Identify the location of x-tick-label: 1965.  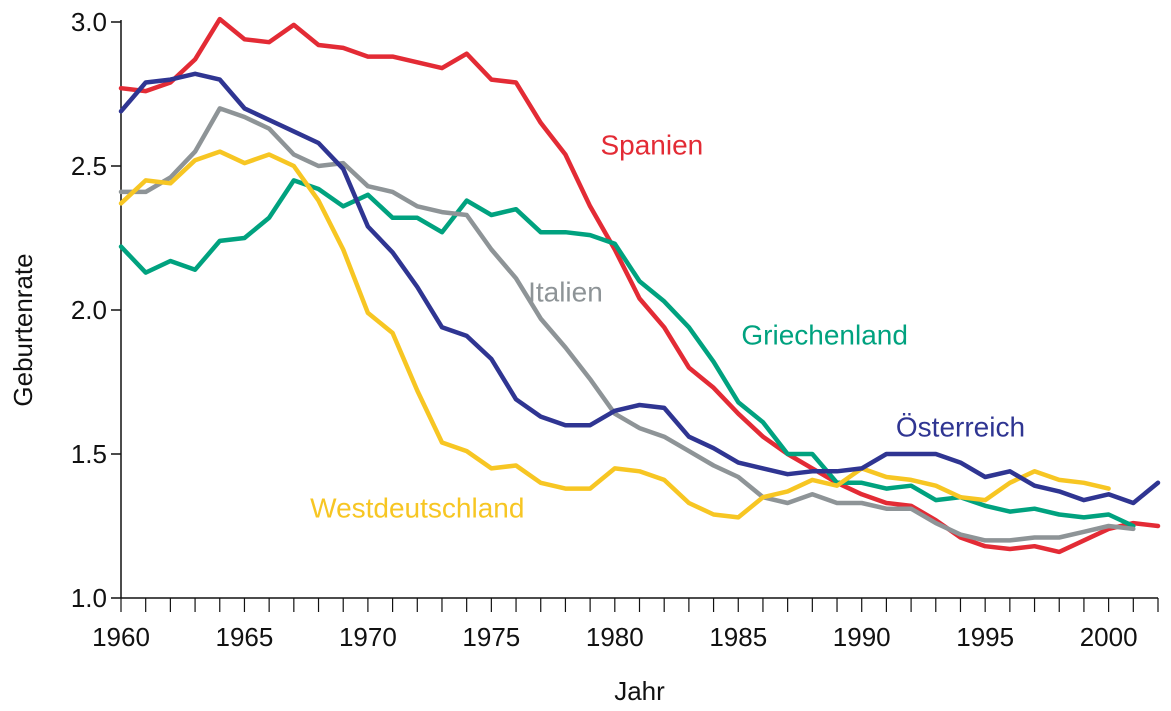
(245, 637).